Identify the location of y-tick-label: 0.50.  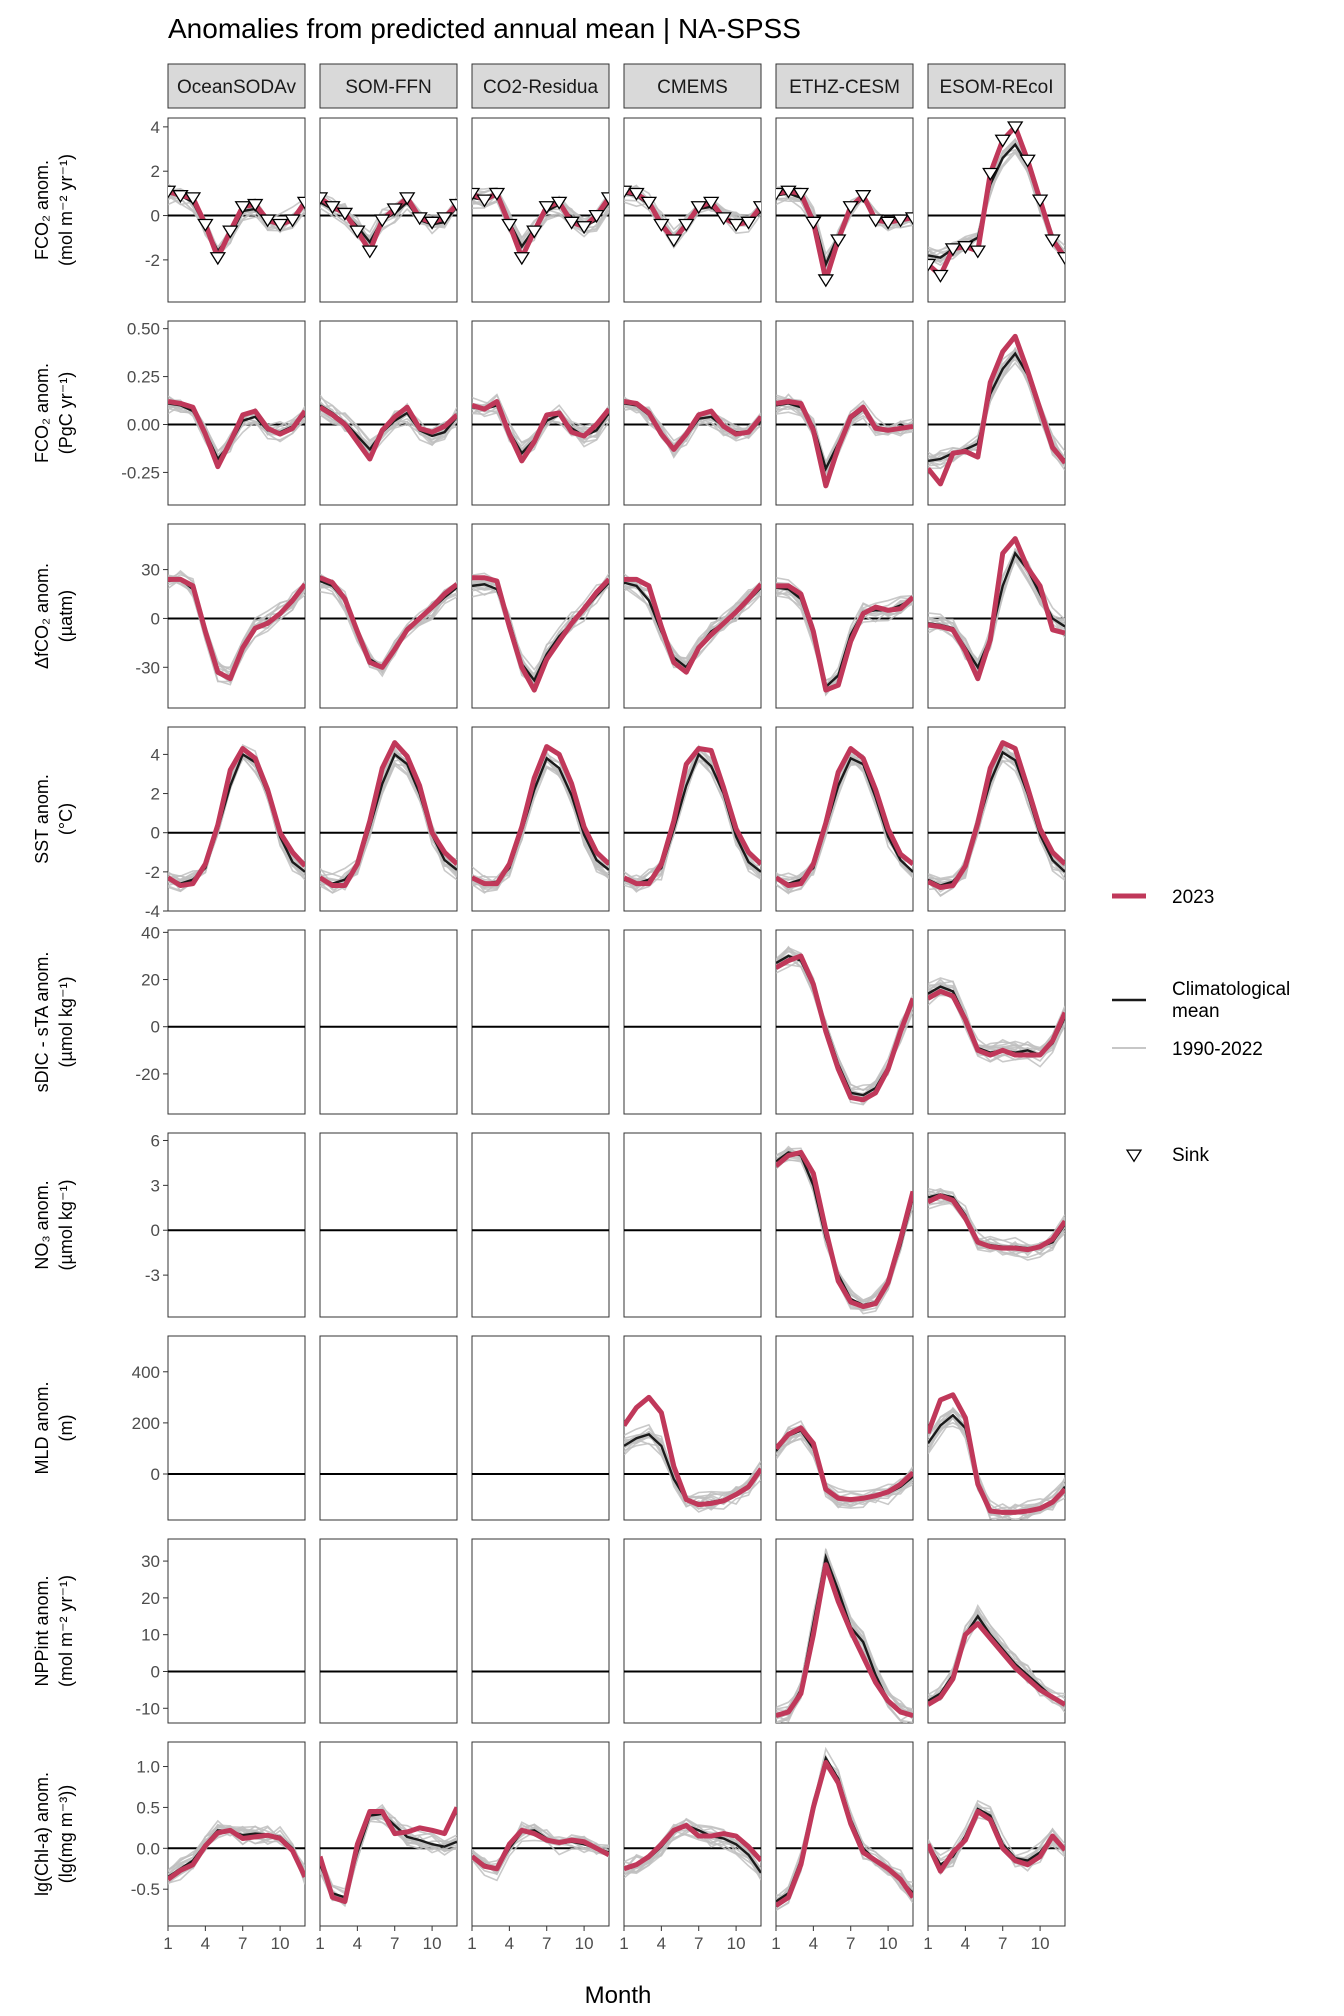
(143, 329).